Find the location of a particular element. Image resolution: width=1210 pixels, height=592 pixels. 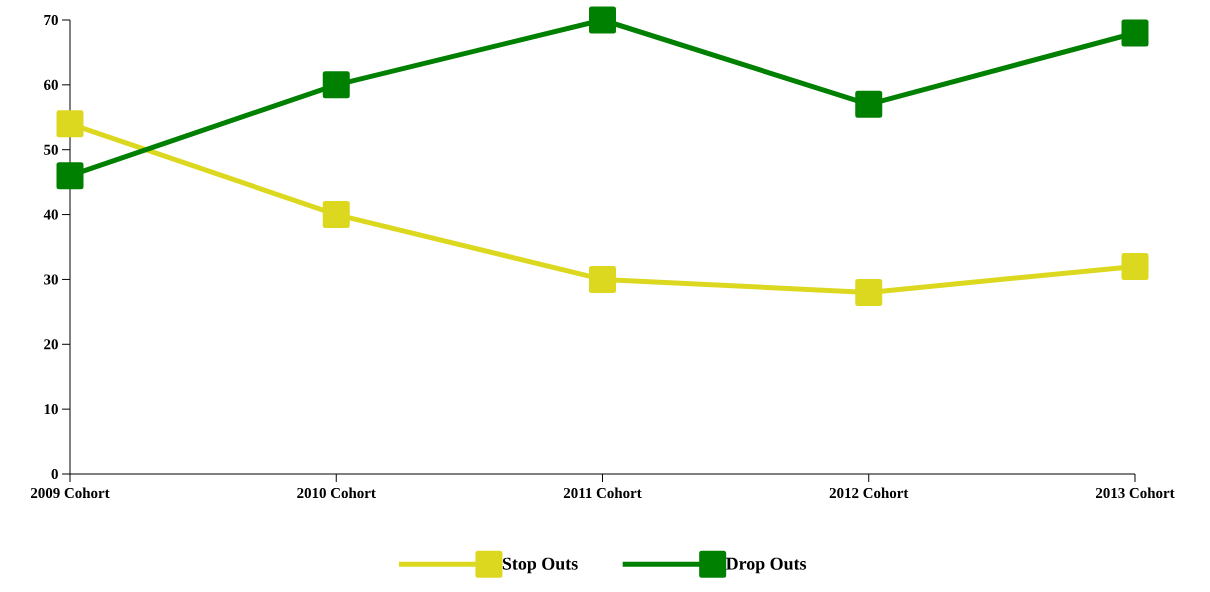

y-tick-label: 0 is located at coordinates (54, 474).